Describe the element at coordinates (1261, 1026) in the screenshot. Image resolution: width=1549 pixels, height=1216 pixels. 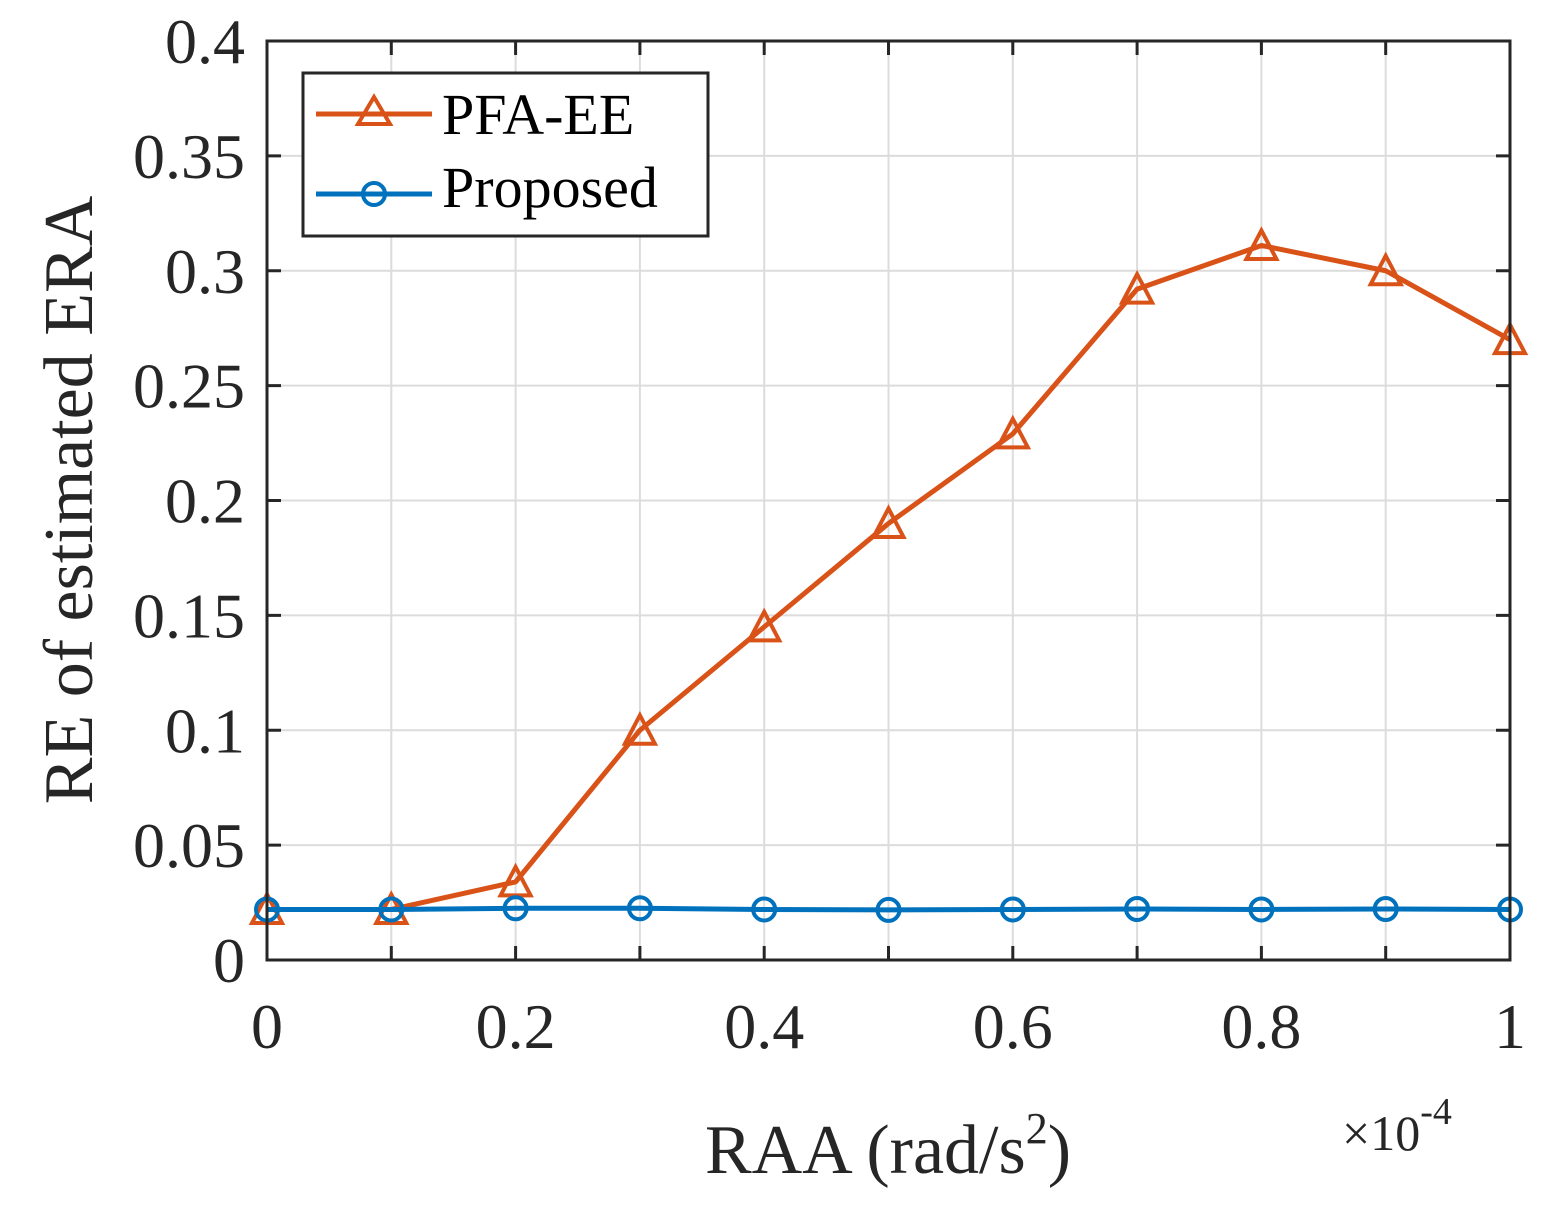
I see `x-tick-label: 0.8` at that location.